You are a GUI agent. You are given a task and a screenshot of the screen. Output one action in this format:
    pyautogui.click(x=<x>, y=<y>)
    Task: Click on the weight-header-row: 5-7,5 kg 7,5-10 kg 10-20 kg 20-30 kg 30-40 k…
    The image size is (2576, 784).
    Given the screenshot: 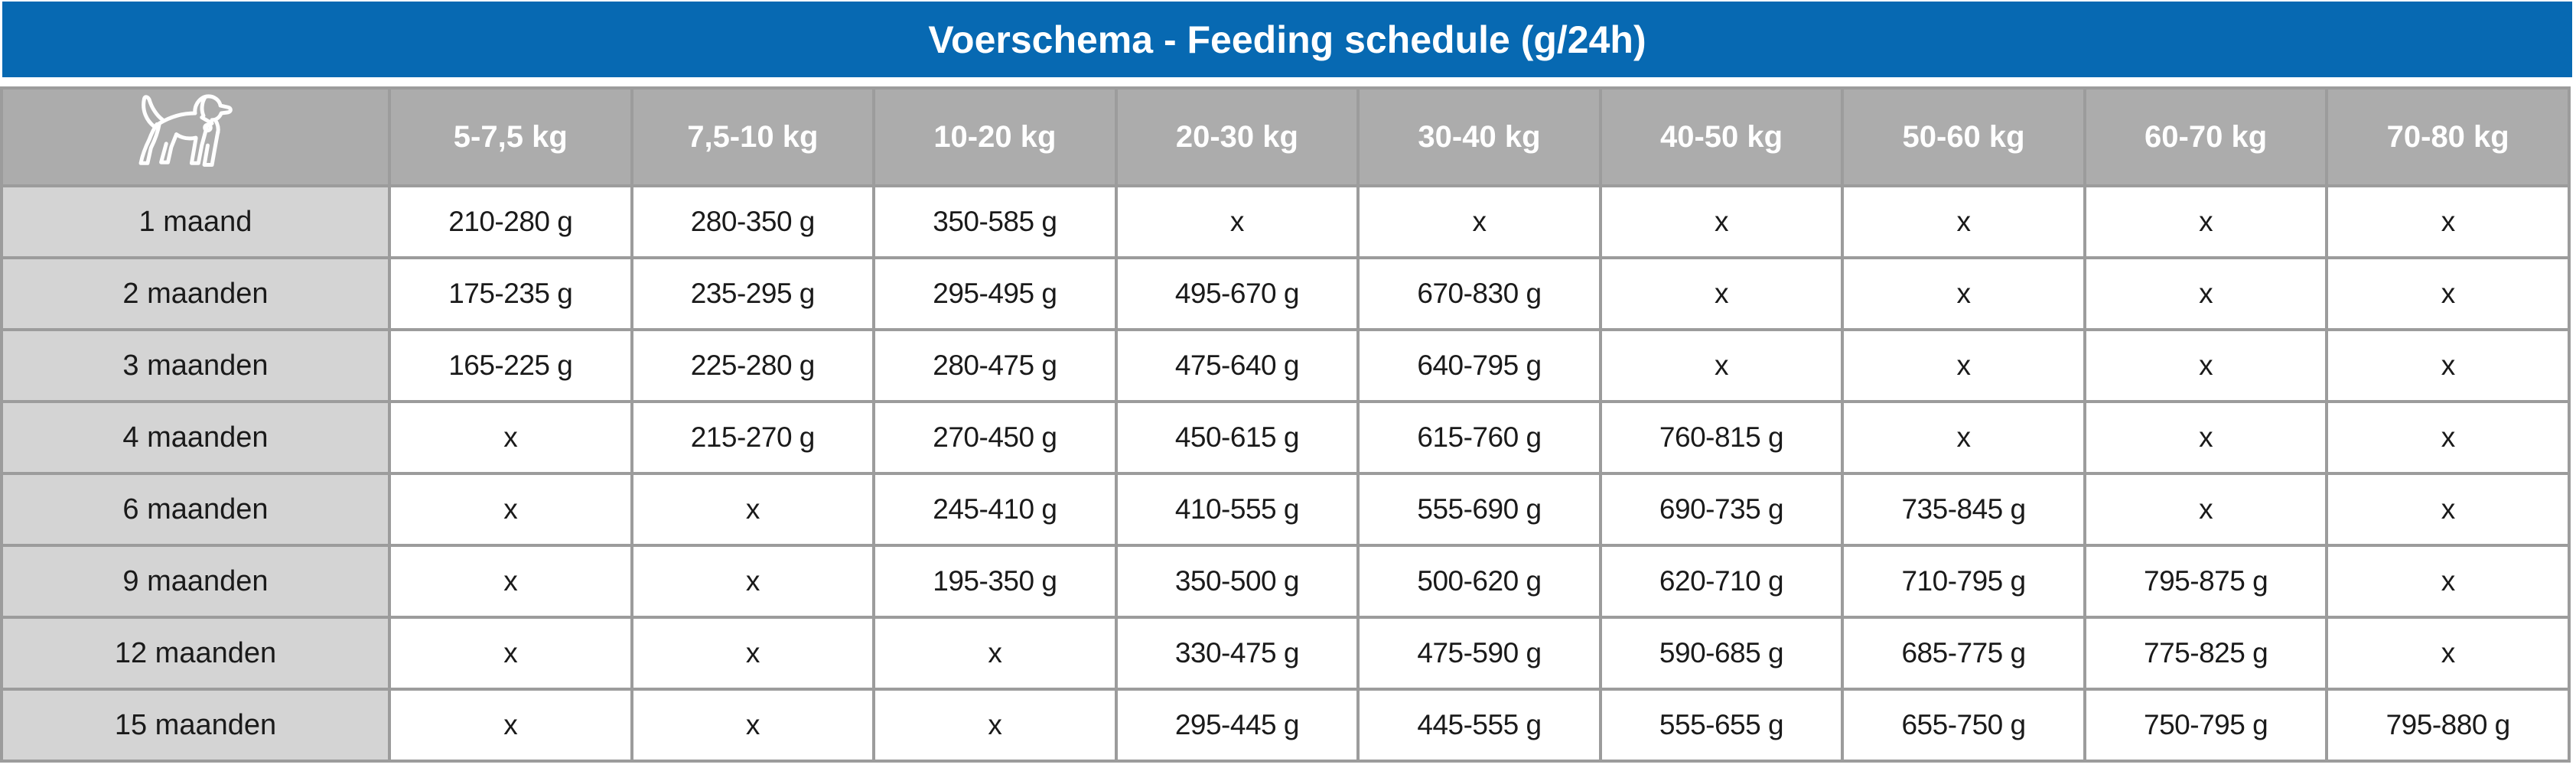 What is the action you would take?
    pyautogui.click(x=1285, y=137)
    